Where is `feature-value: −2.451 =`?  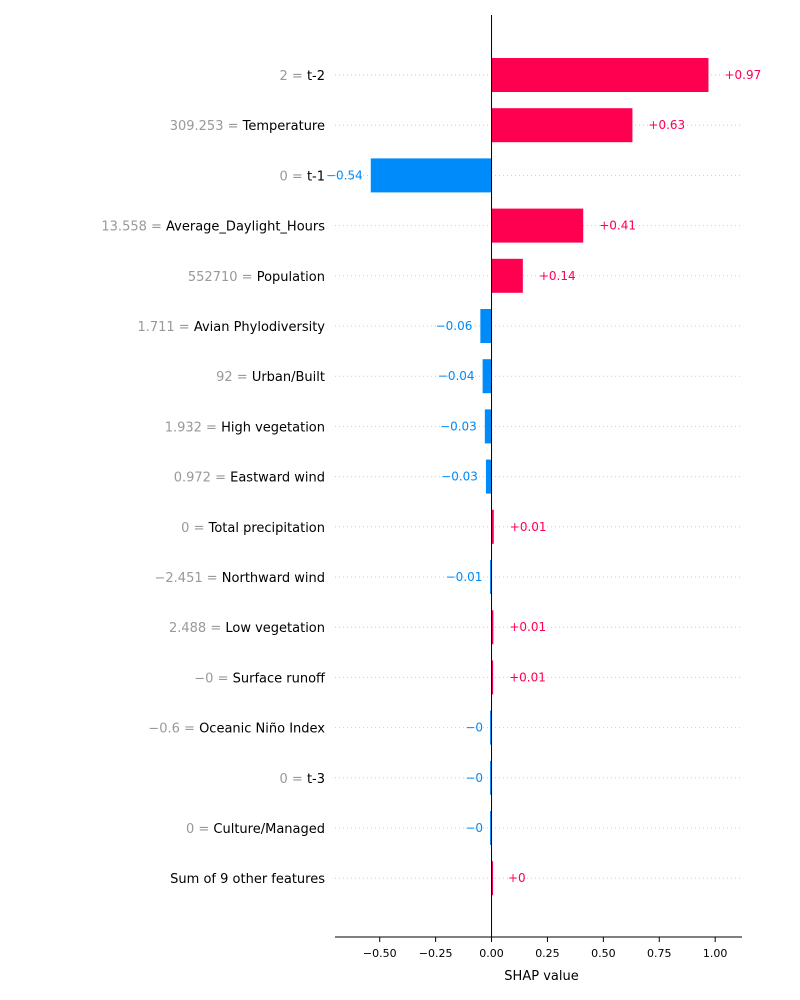
feature-value: −2.451 = is located at coordinates (188, 578).